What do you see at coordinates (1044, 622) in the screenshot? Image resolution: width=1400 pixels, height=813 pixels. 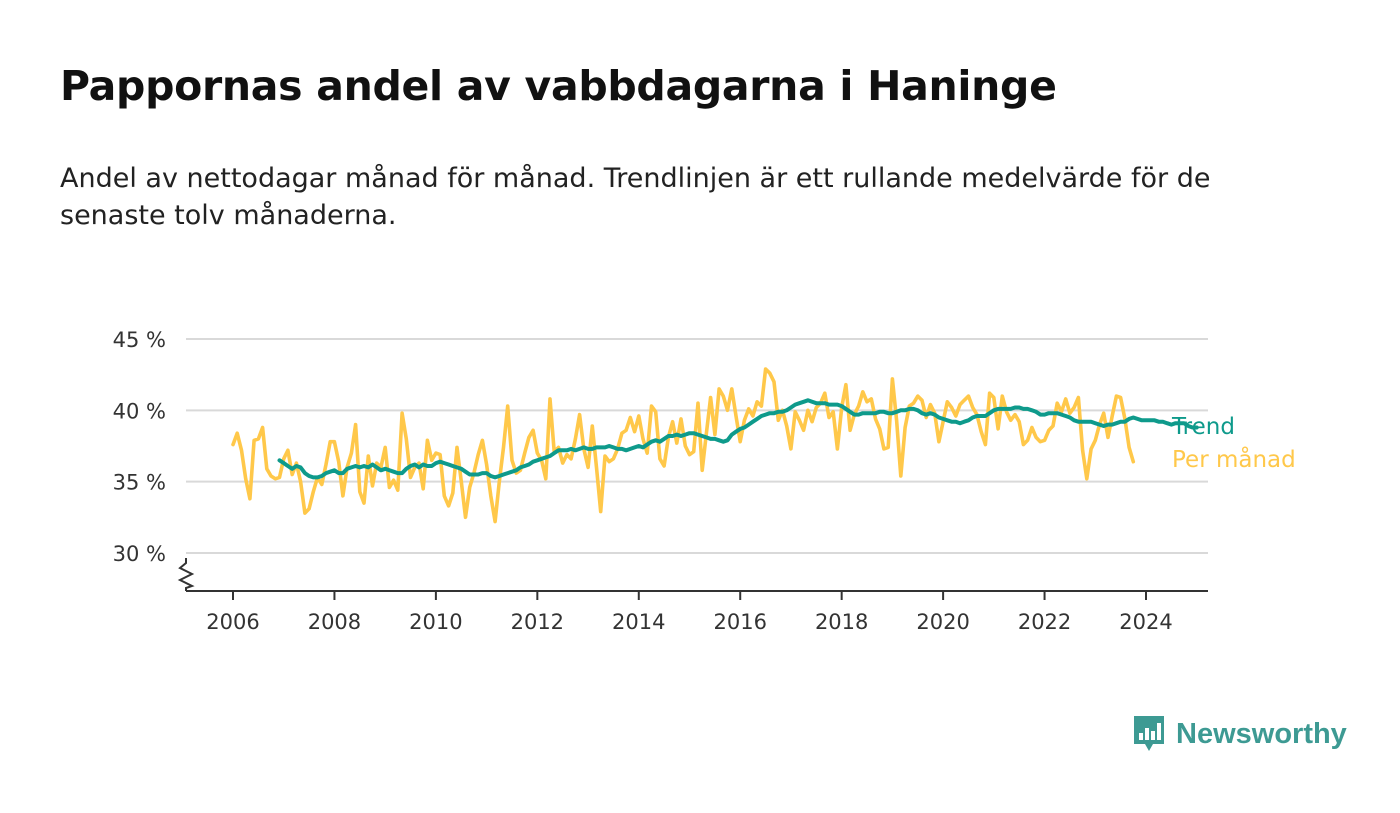 I see `x-tick-label: 2022` at bounding box center [1044, 622].